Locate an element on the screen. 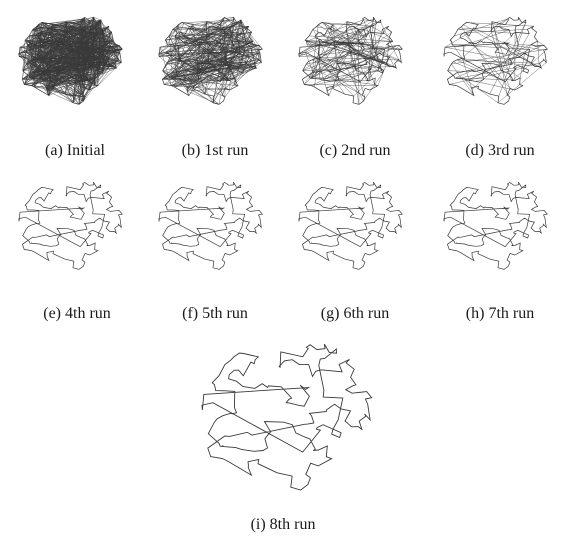 The height and width of the screenshot is (544, 567). panel-d-graph is located at coordinates (497, 62).